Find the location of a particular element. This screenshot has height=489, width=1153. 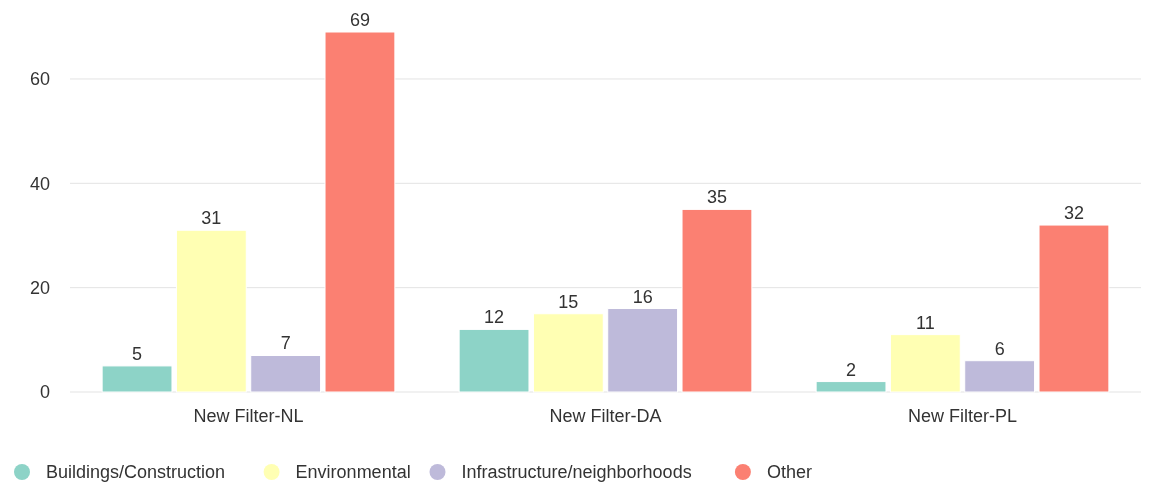

data-label: 32 is located at coordinates (1073, 213).